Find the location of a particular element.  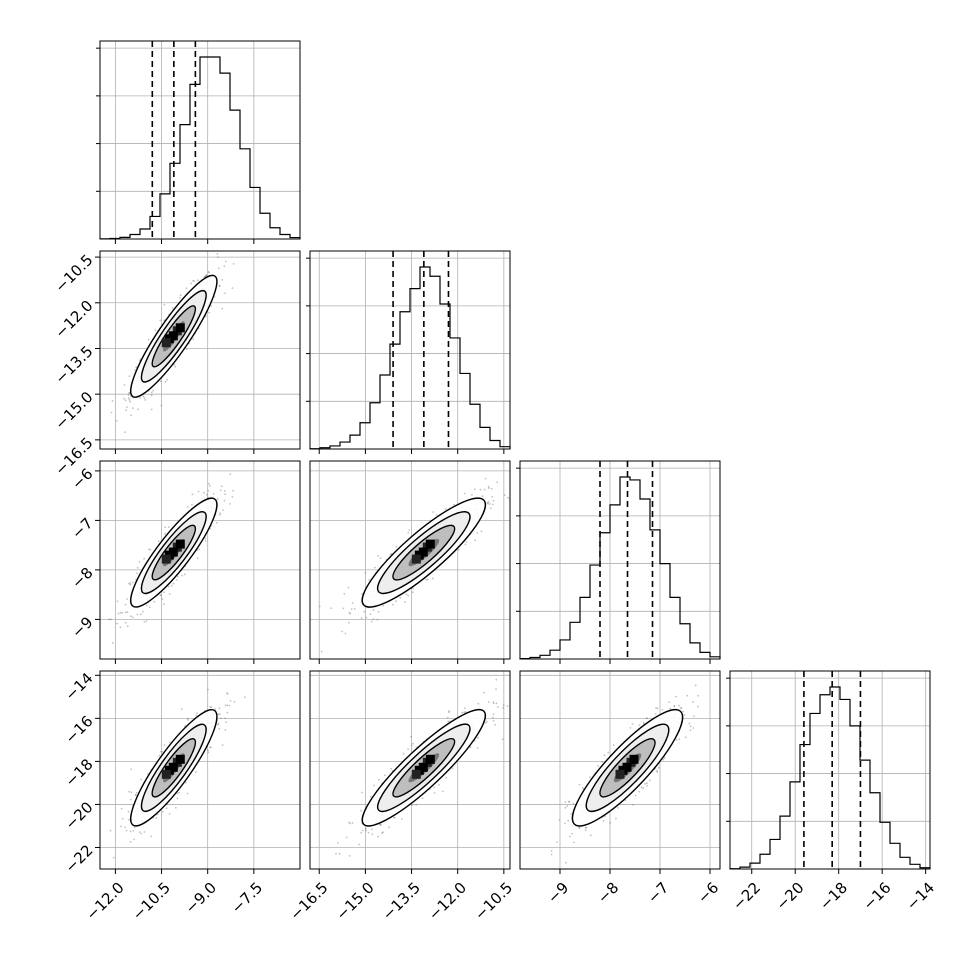

y-tick-label: −8 is located at coordinates (82, 578).